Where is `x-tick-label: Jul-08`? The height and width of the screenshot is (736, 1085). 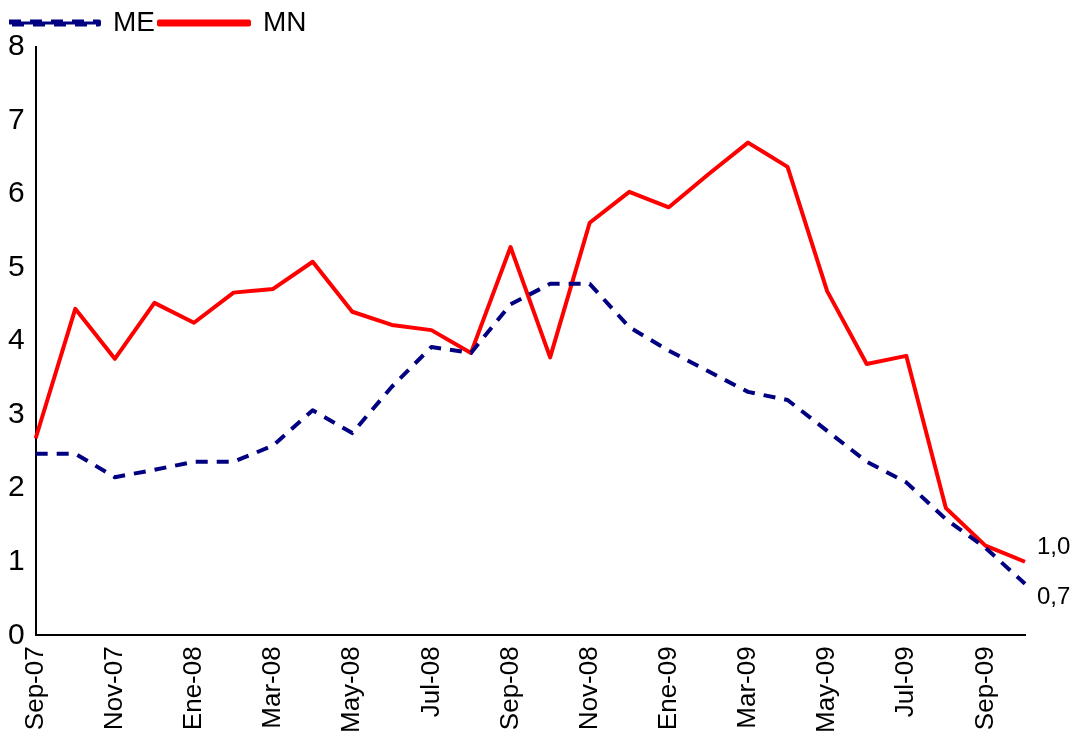
x-tick-label: Jul-08 is located at coordinates (429, 682).